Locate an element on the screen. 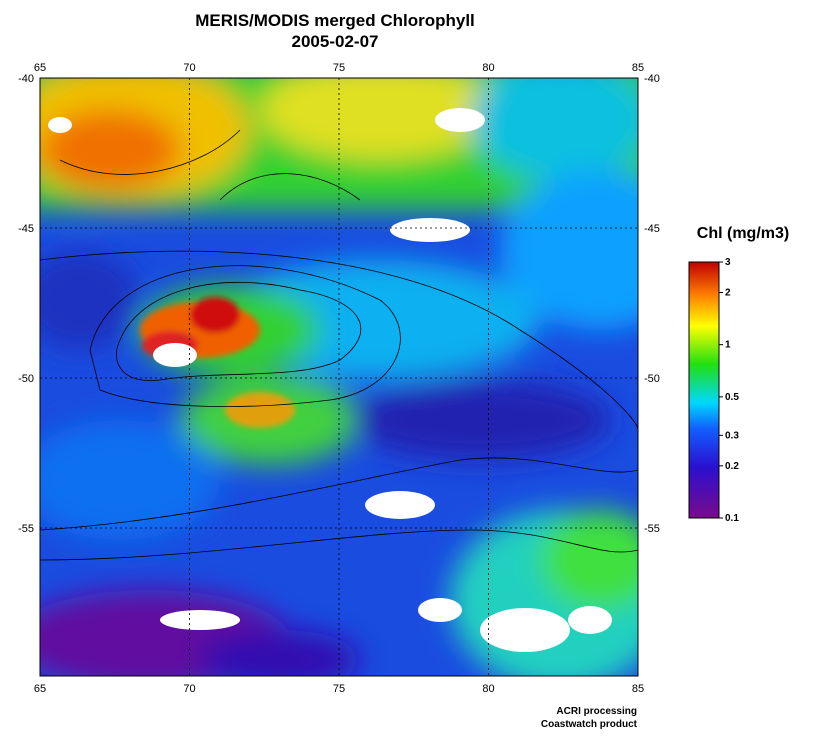  colorbar-tick-label: 2 is located at coordinates (728, 293).